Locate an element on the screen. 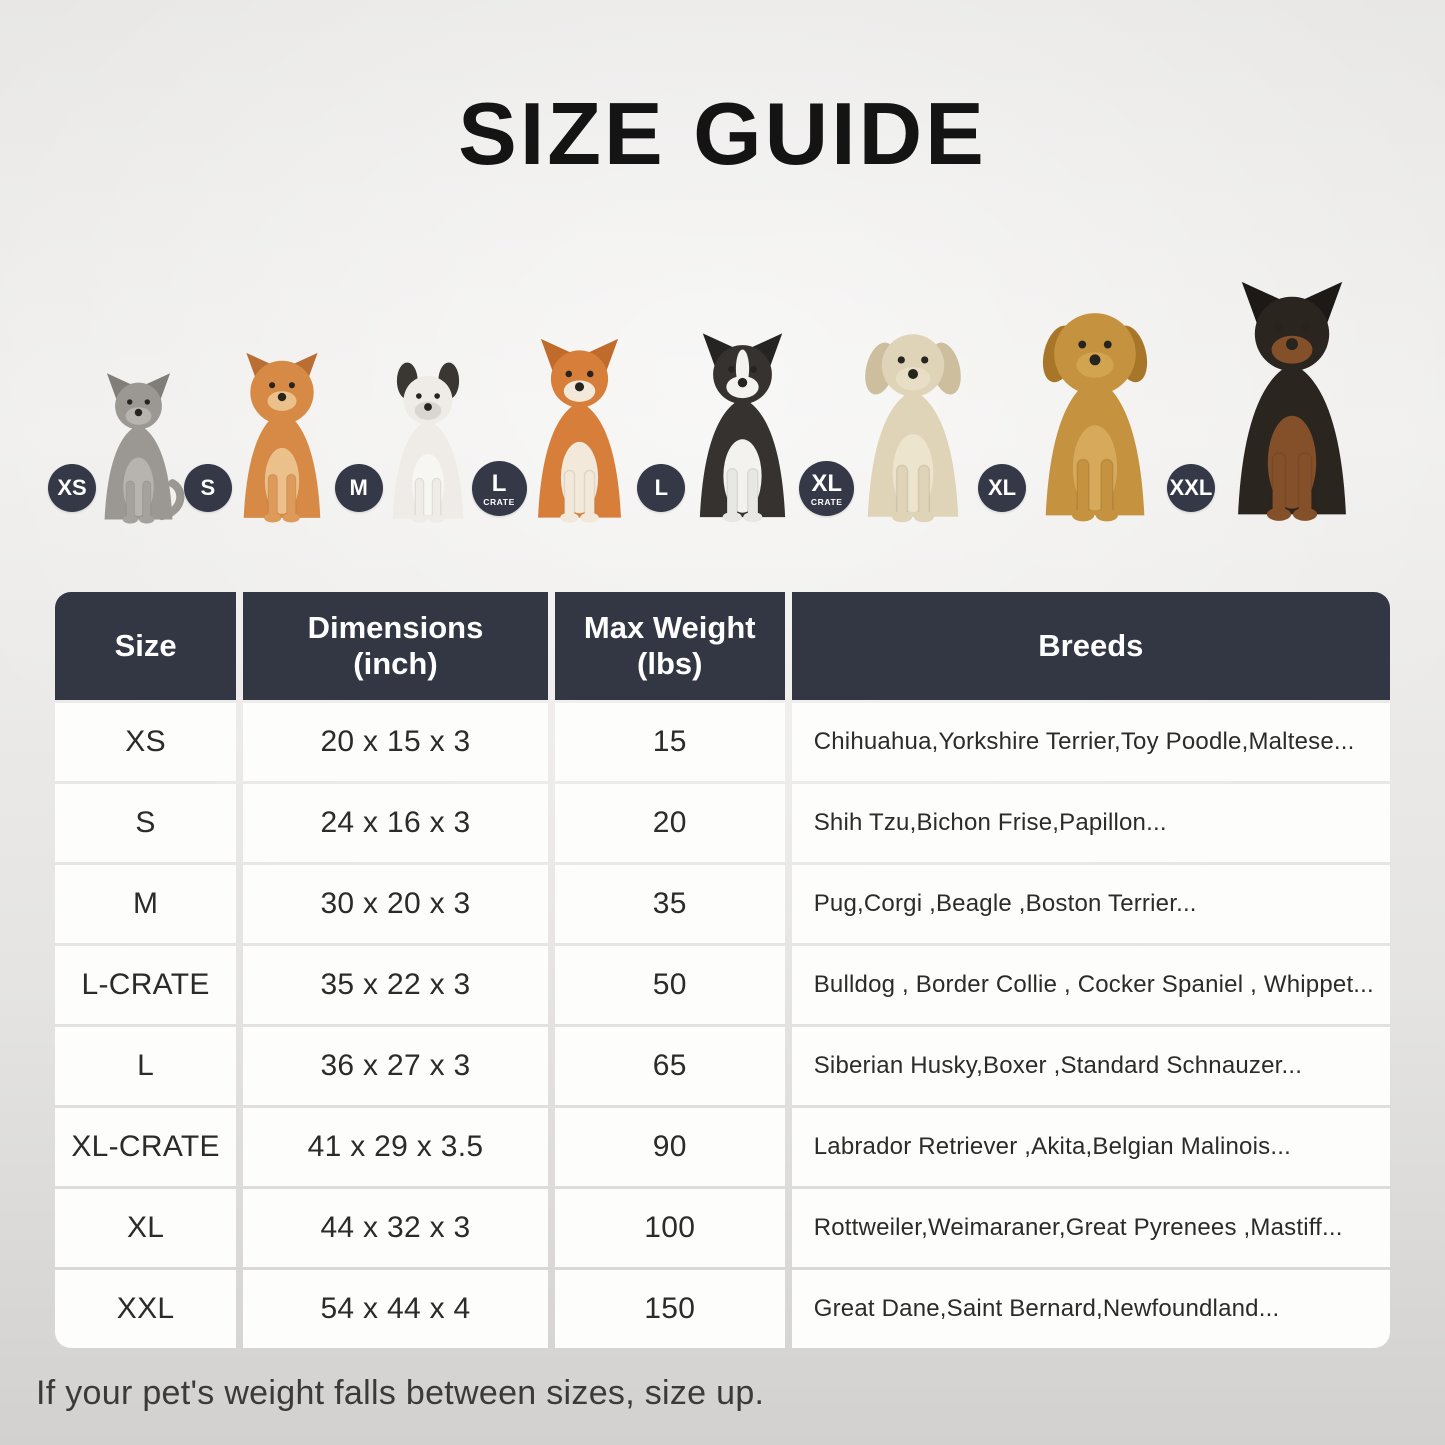 The image size is (1445, 1445). cell-dimensions: 44 x 32 x 3 is located at coordinates (395, 1228).